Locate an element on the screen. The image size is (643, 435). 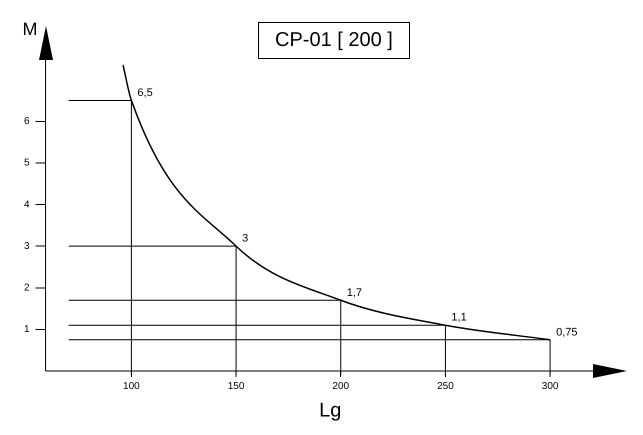
x-axis-title: Lg is located at coordinates (330, 411).